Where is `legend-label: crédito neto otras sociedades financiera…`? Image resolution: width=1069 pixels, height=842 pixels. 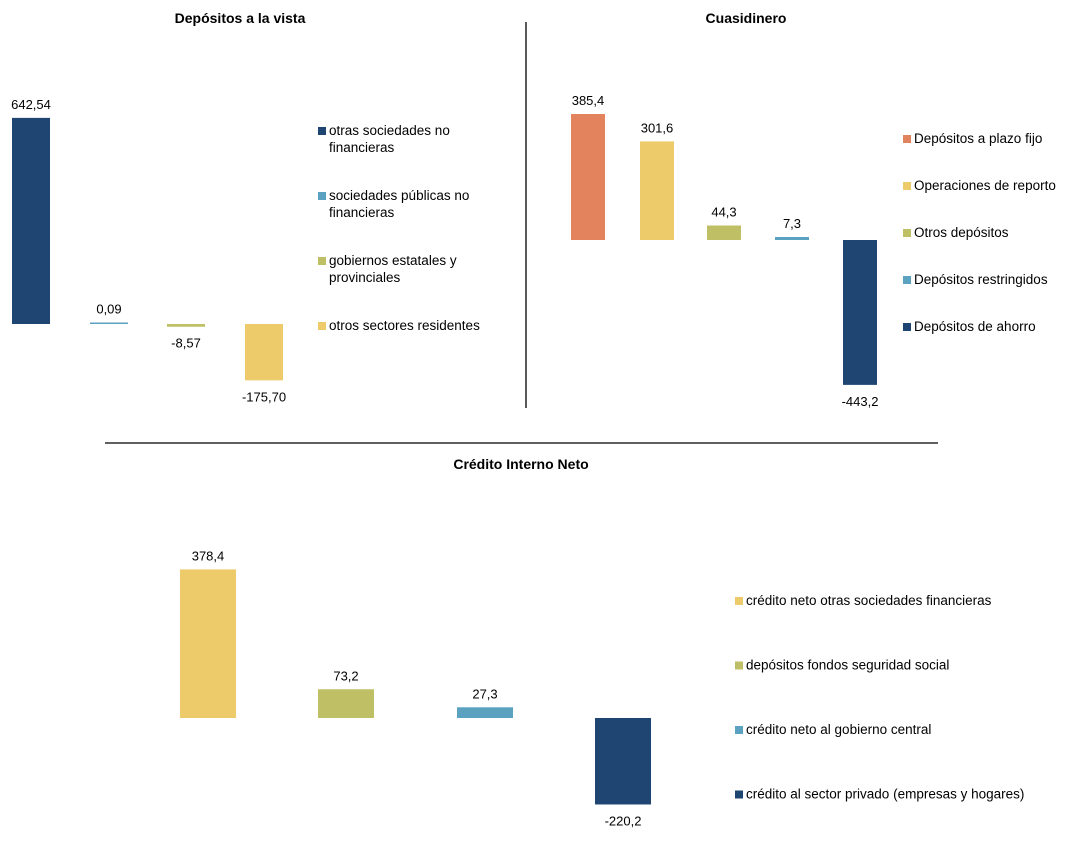
legend-label: crédito neto otras sociedades financiera… is located at coordinates (869, 600).